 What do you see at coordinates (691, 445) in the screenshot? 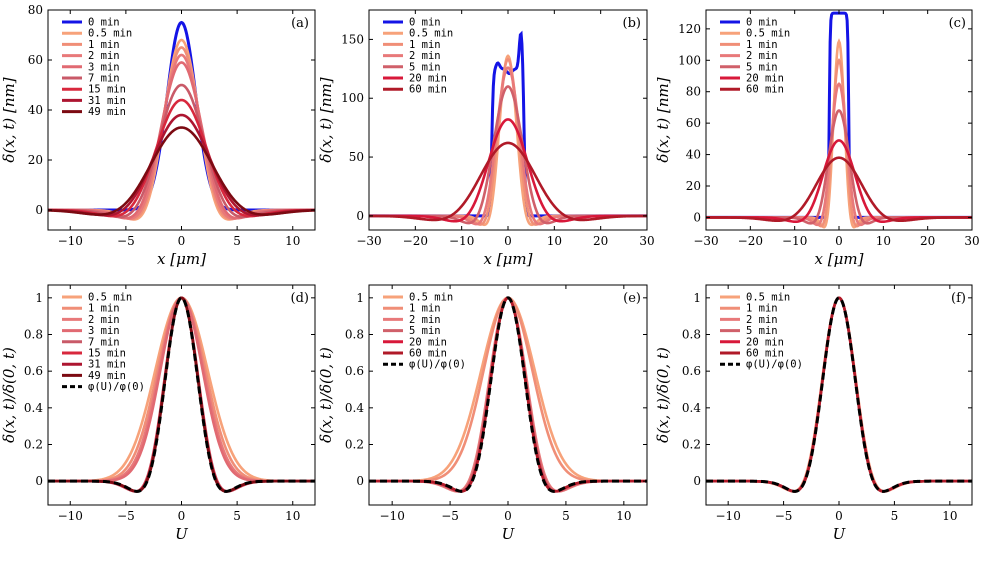
I see `y-tick-label: 0.2` at bounding box center [691, 445].